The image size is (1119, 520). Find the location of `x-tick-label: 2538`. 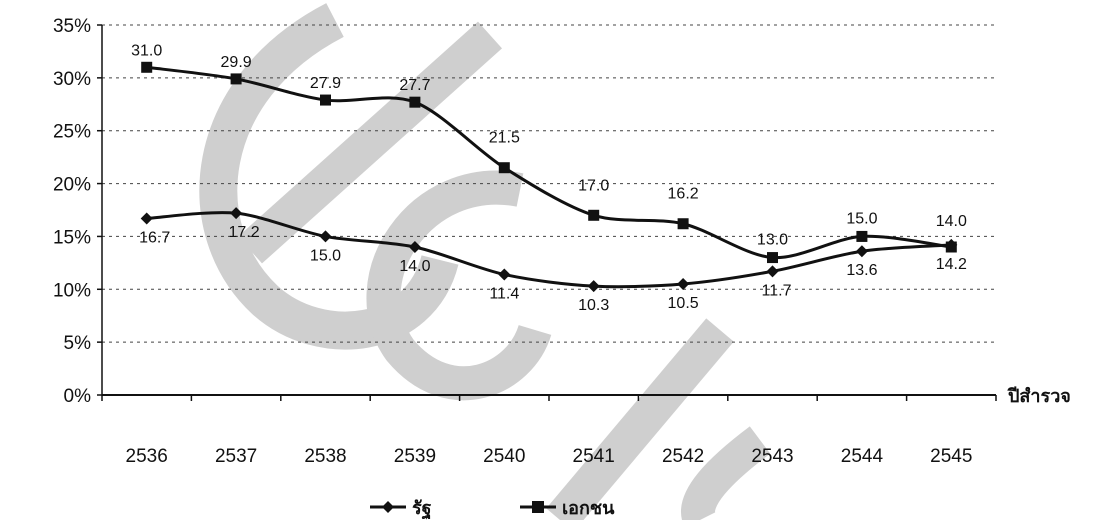

x-tick-label: 2538 is located at coordinates (325, 456).